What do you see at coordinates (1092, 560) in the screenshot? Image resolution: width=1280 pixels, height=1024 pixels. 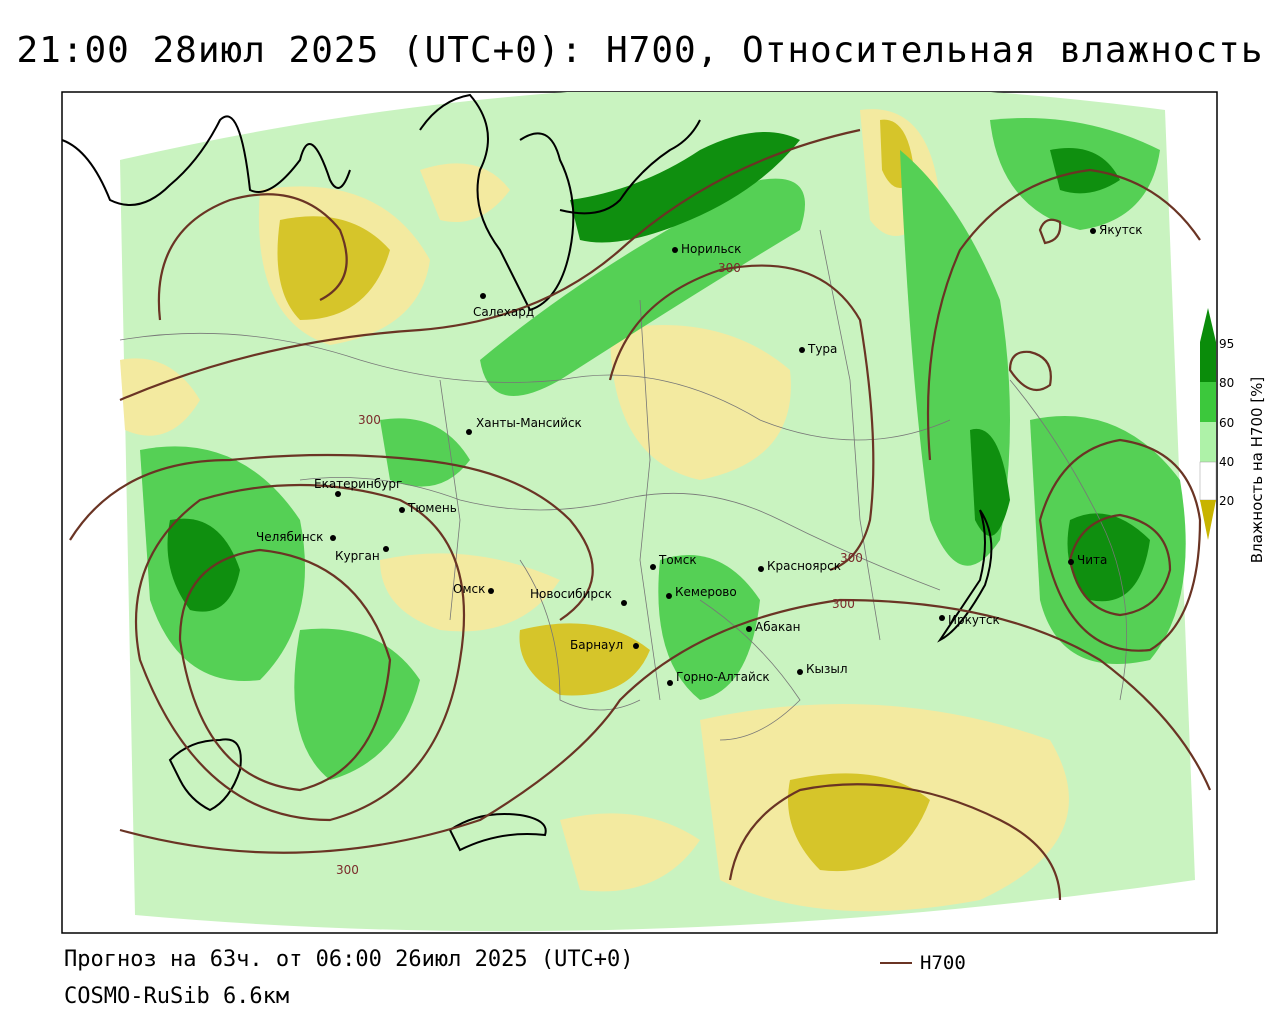 I see `svg-text: Чита` at bounding box center [1092, 560].